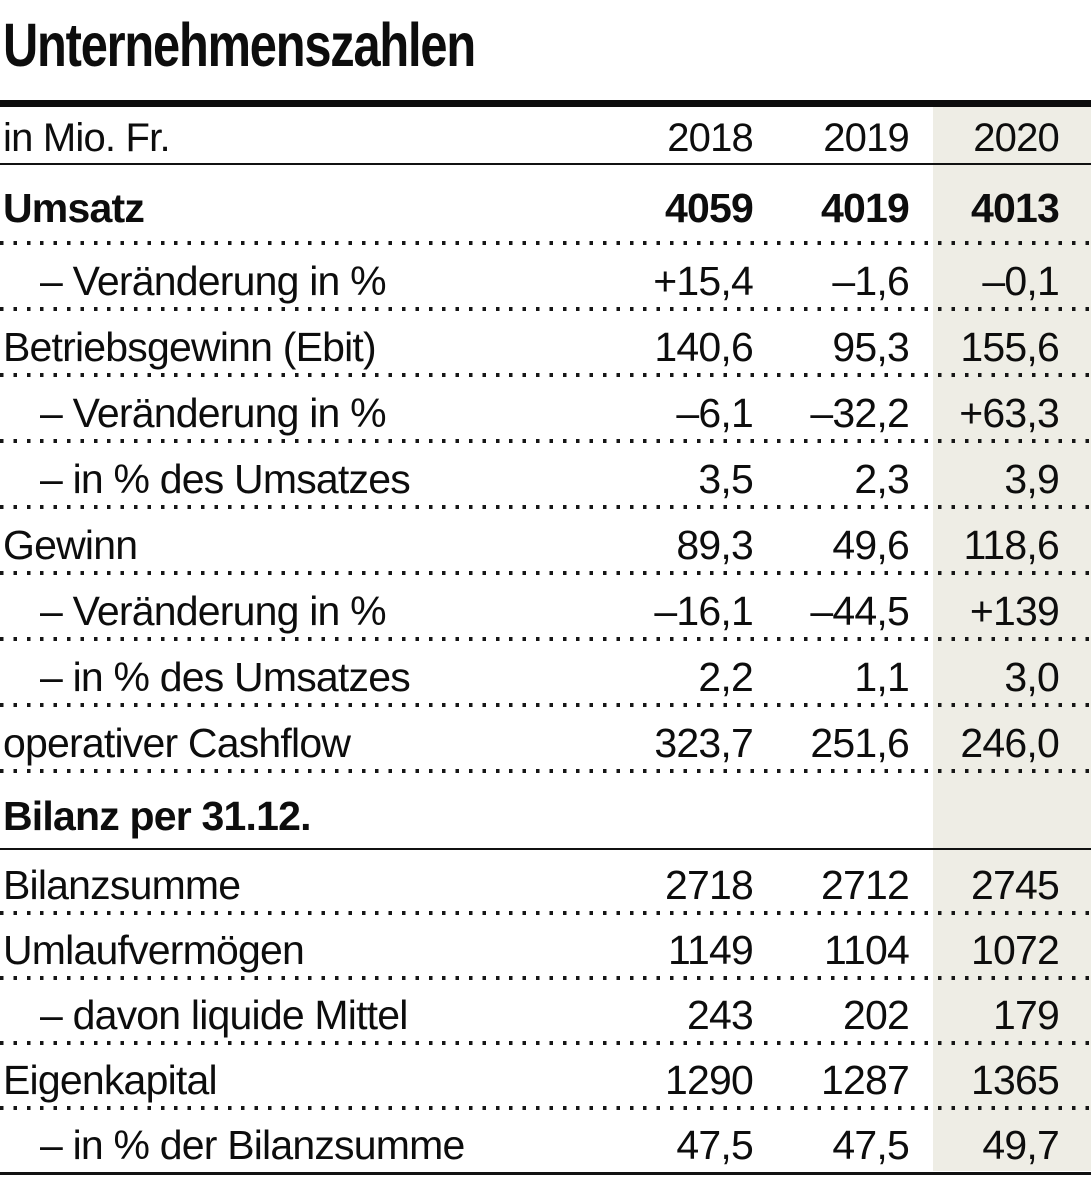 This screenshot has height=1201, width=1091. What do you see at coordinates (714, 1145) in the screenshot?
I see `value-2018: 47,5` at bounding box center [714, 1145].